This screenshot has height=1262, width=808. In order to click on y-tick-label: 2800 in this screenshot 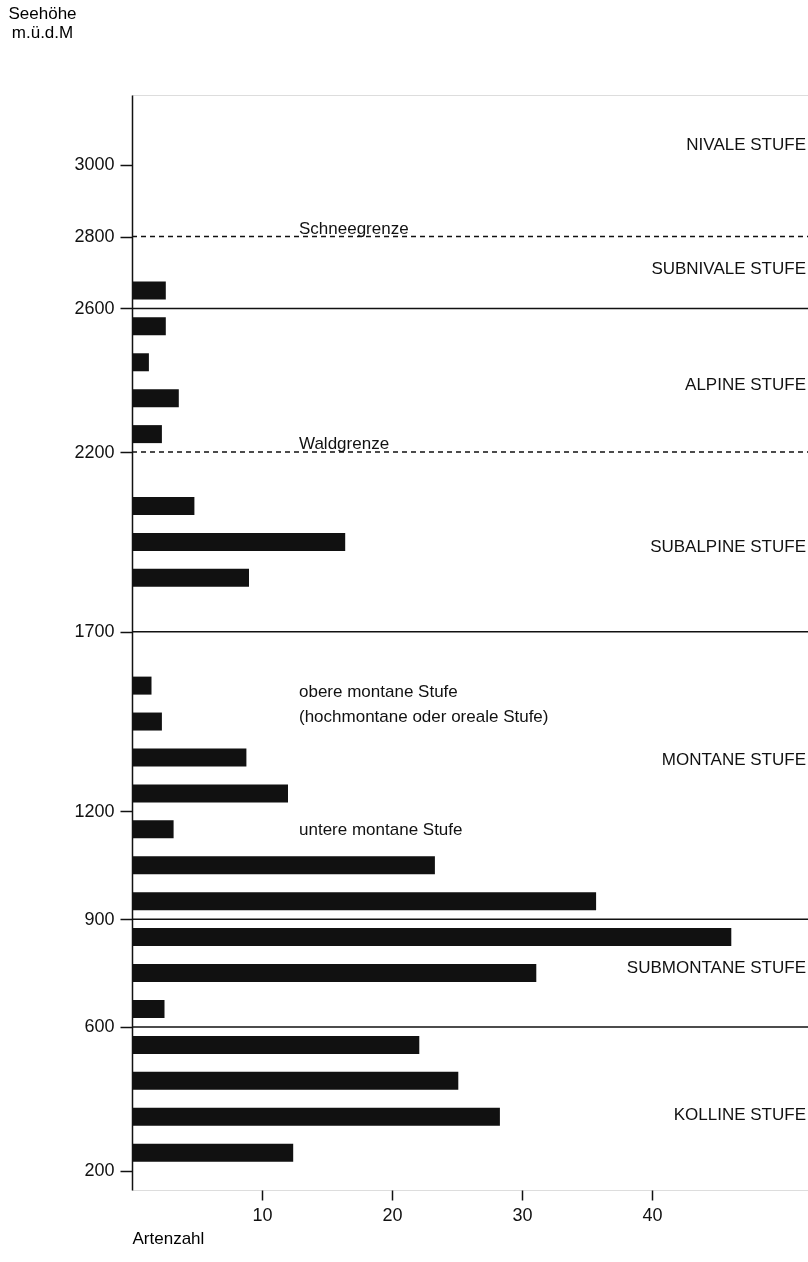, I will do `click(94, 236)`.